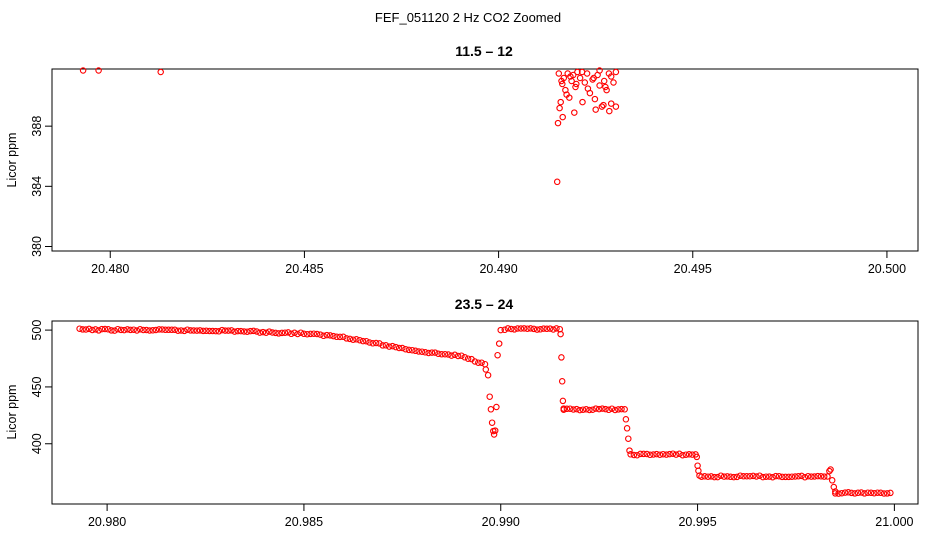  I want to click on x-tick-label: 21.000, so click(894, 522).